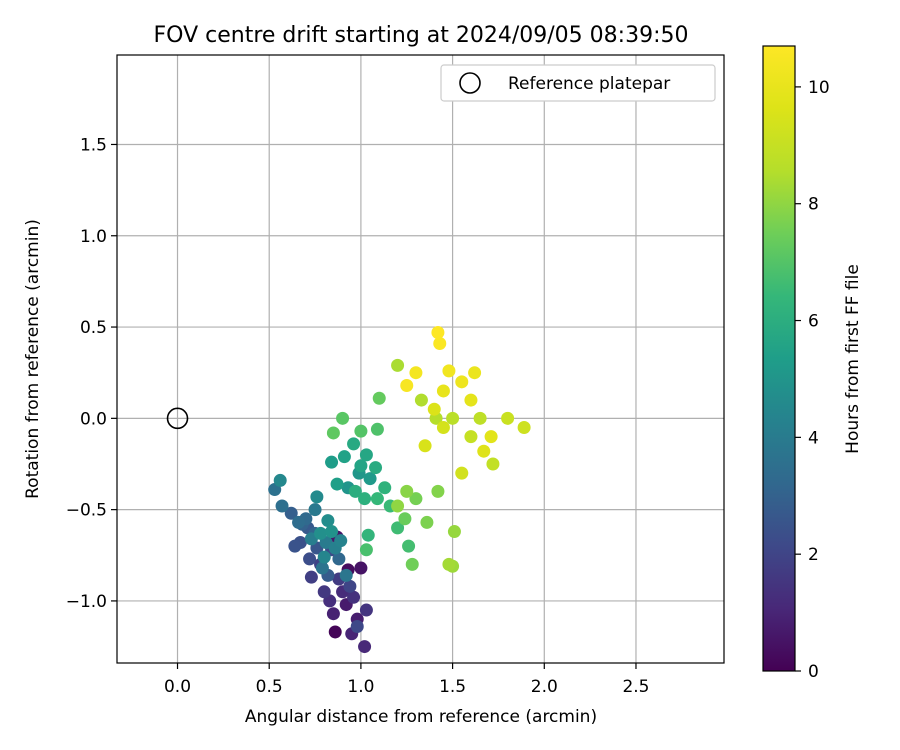  I want to click on y-tick-label: −0.5, so click(86, 511).